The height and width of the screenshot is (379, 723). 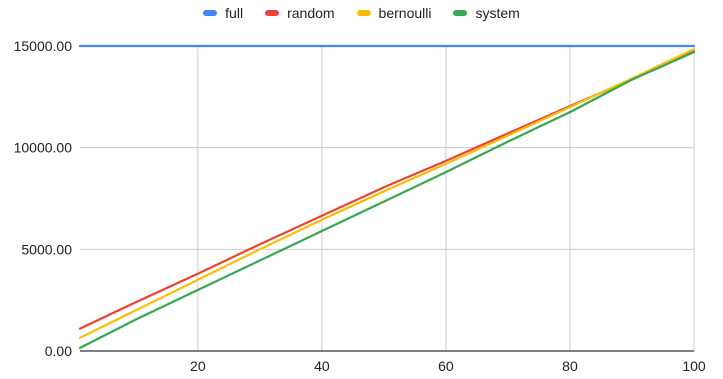 What do you see at coordinates (58, 351) in the screenshot?
I see `y-tick-label: 0.00` at bounding box center [58, 351].